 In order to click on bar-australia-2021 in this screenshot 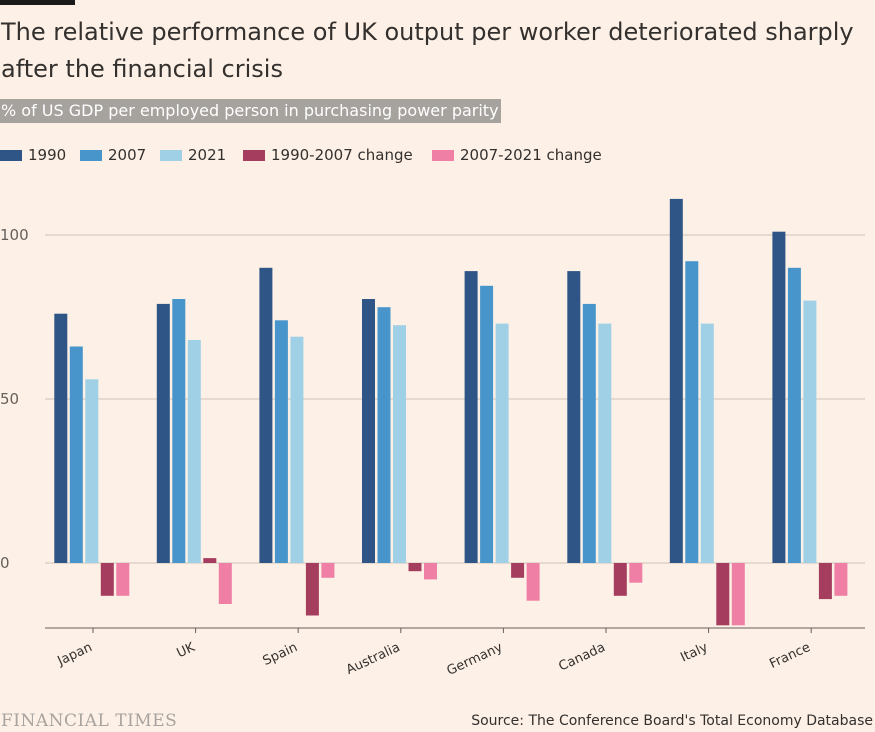, I will do `click(399, 444)`.